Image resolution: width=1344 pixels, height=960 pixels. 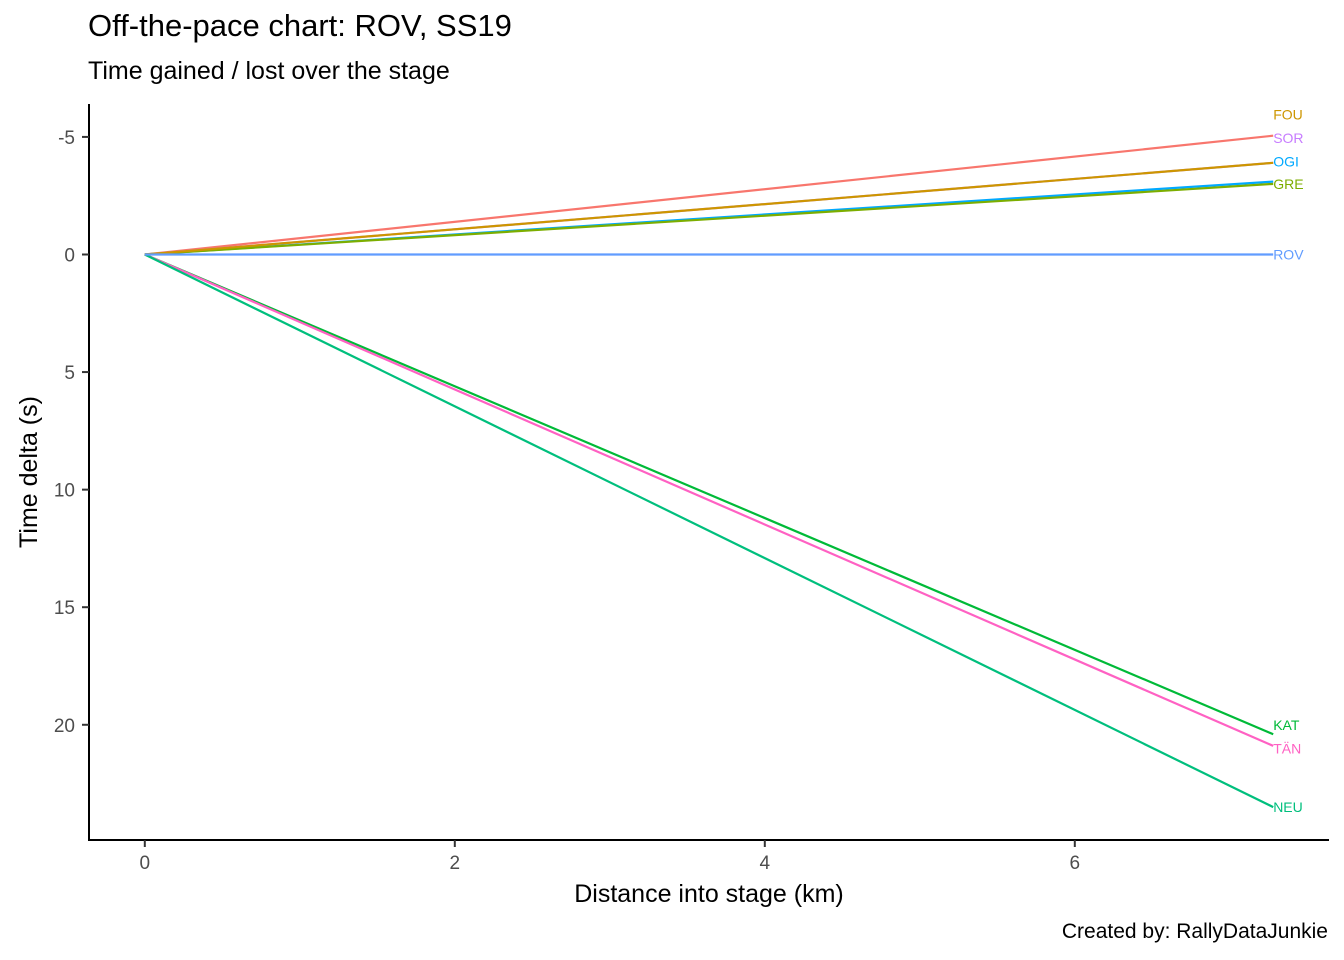 I want to click on y-tick-label: 10, so click(x=64, y=491).